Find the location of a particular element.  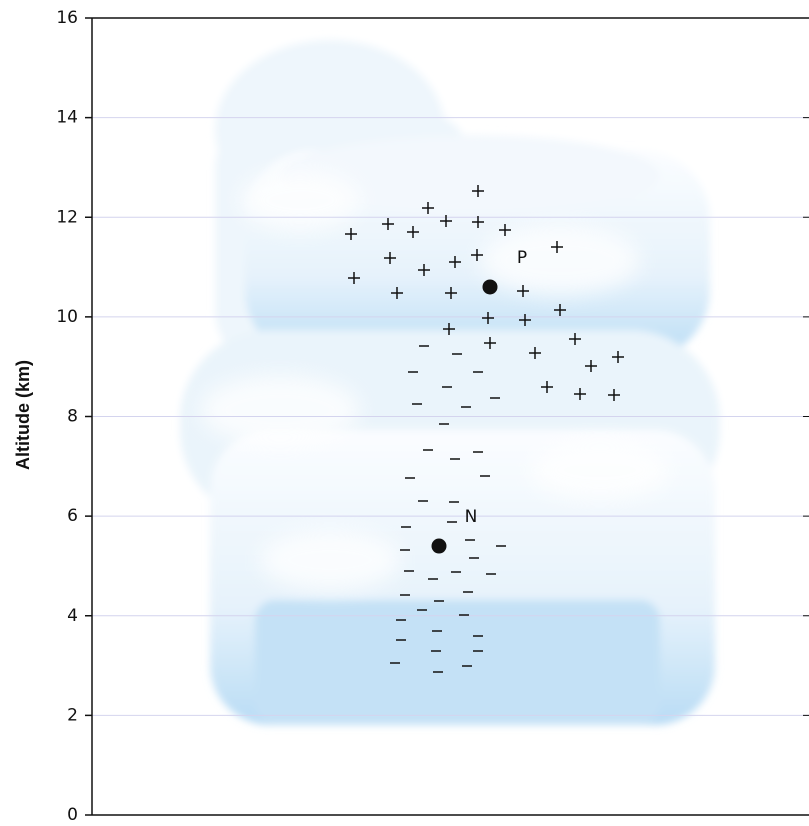

y-tick-label: 4 is located at coordinates (72, 616).